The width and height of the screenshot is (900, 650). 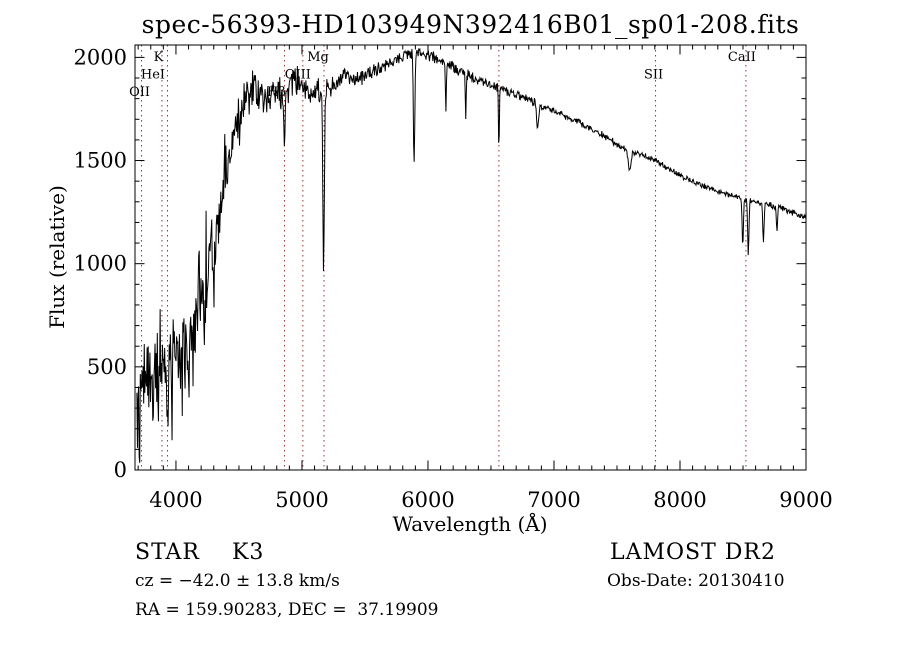 I want to click on coordinates-text: RA = 159.90283, DEC = 37.19909, so click(x=287, y=610).